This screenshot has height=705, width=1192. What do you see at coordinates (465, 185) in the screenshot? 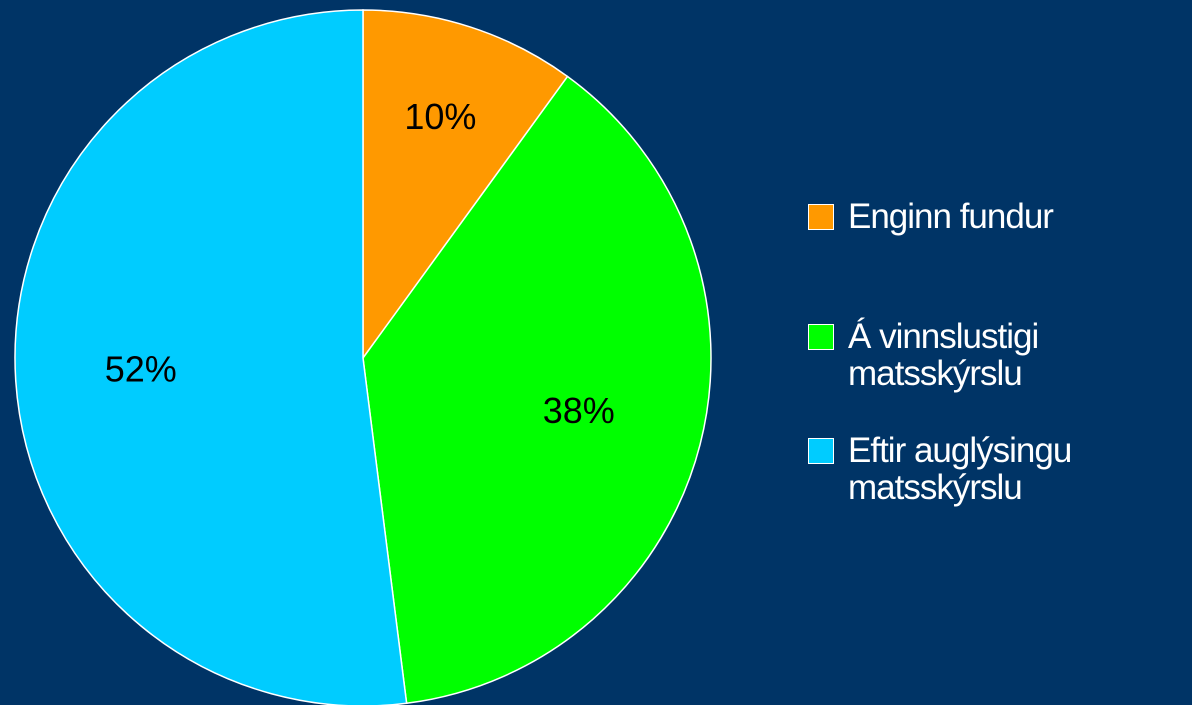
I see `pie-slice` at bounding box center [465, 185].